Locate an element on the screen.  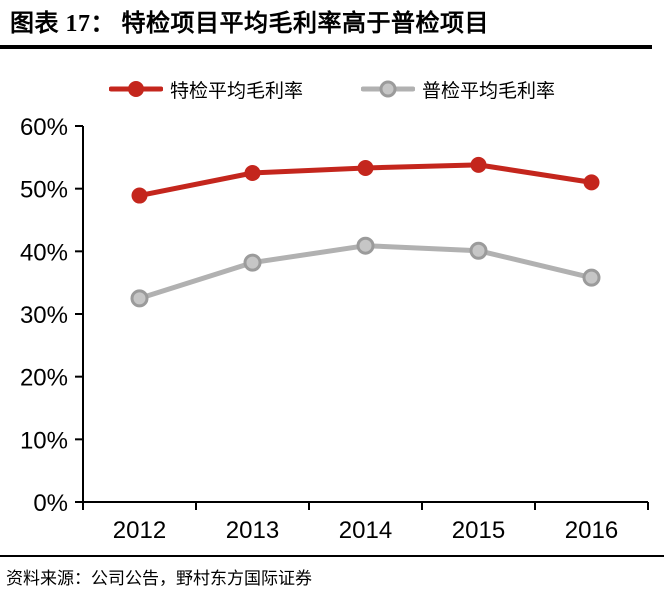
chart-legend: 特检平均毛利率 普检平均毛利率 is located at coordinates (332, 89).